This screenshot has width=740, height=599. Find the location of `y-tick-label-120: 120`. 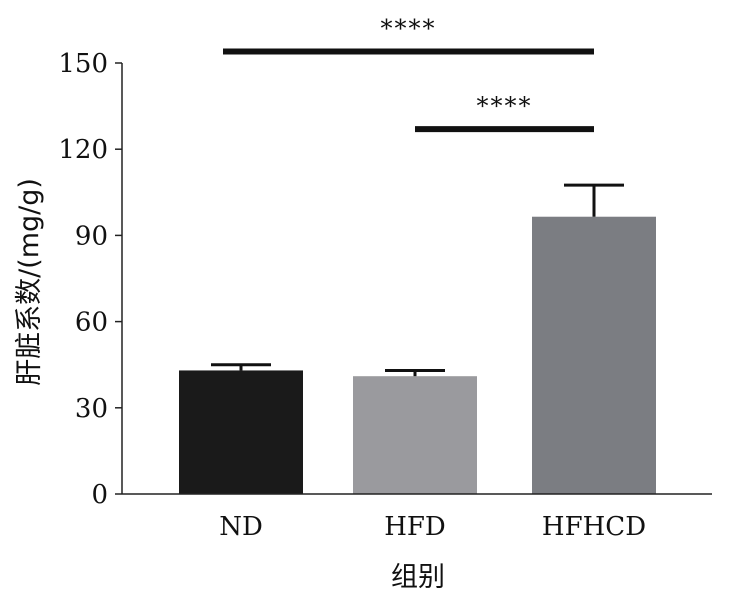

y-tick-label-120: 120 is located at coordinates (83, 150).